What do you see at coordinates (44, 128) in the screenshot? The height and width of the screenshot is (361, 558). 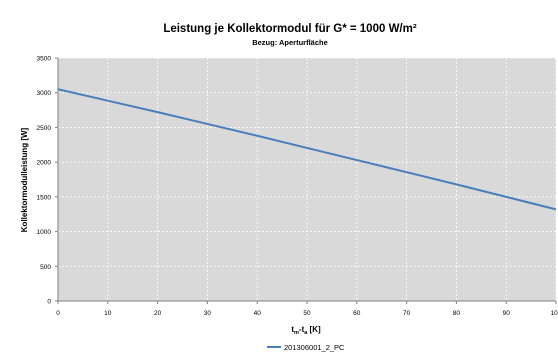 I see `y-tick-label: 2500` at bounding box center [44, 128].